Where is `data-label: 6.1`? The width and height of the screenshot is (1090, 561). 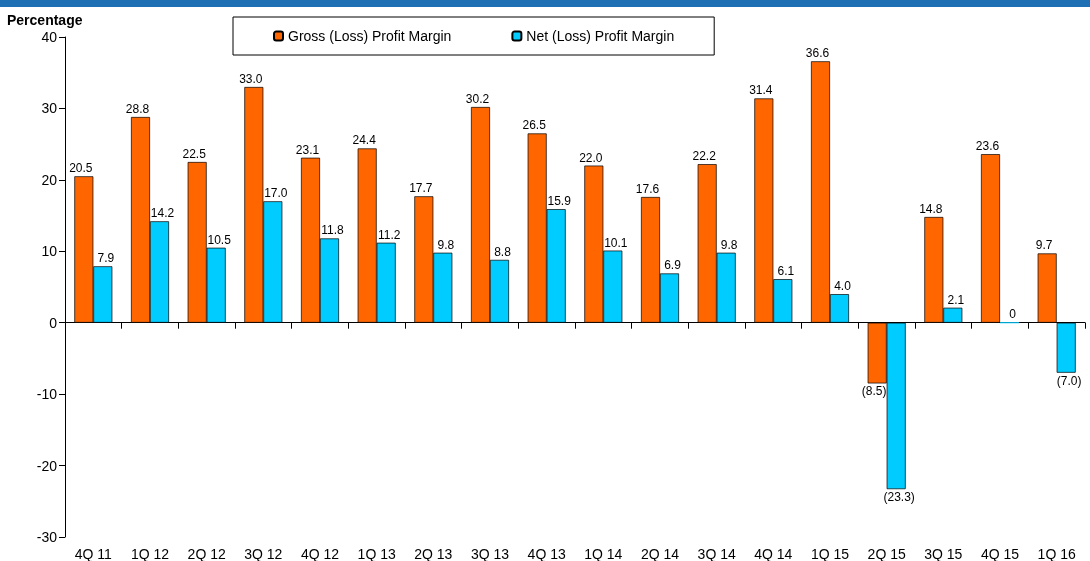
data-label: 6.1 is located at coordinates (786, 271).